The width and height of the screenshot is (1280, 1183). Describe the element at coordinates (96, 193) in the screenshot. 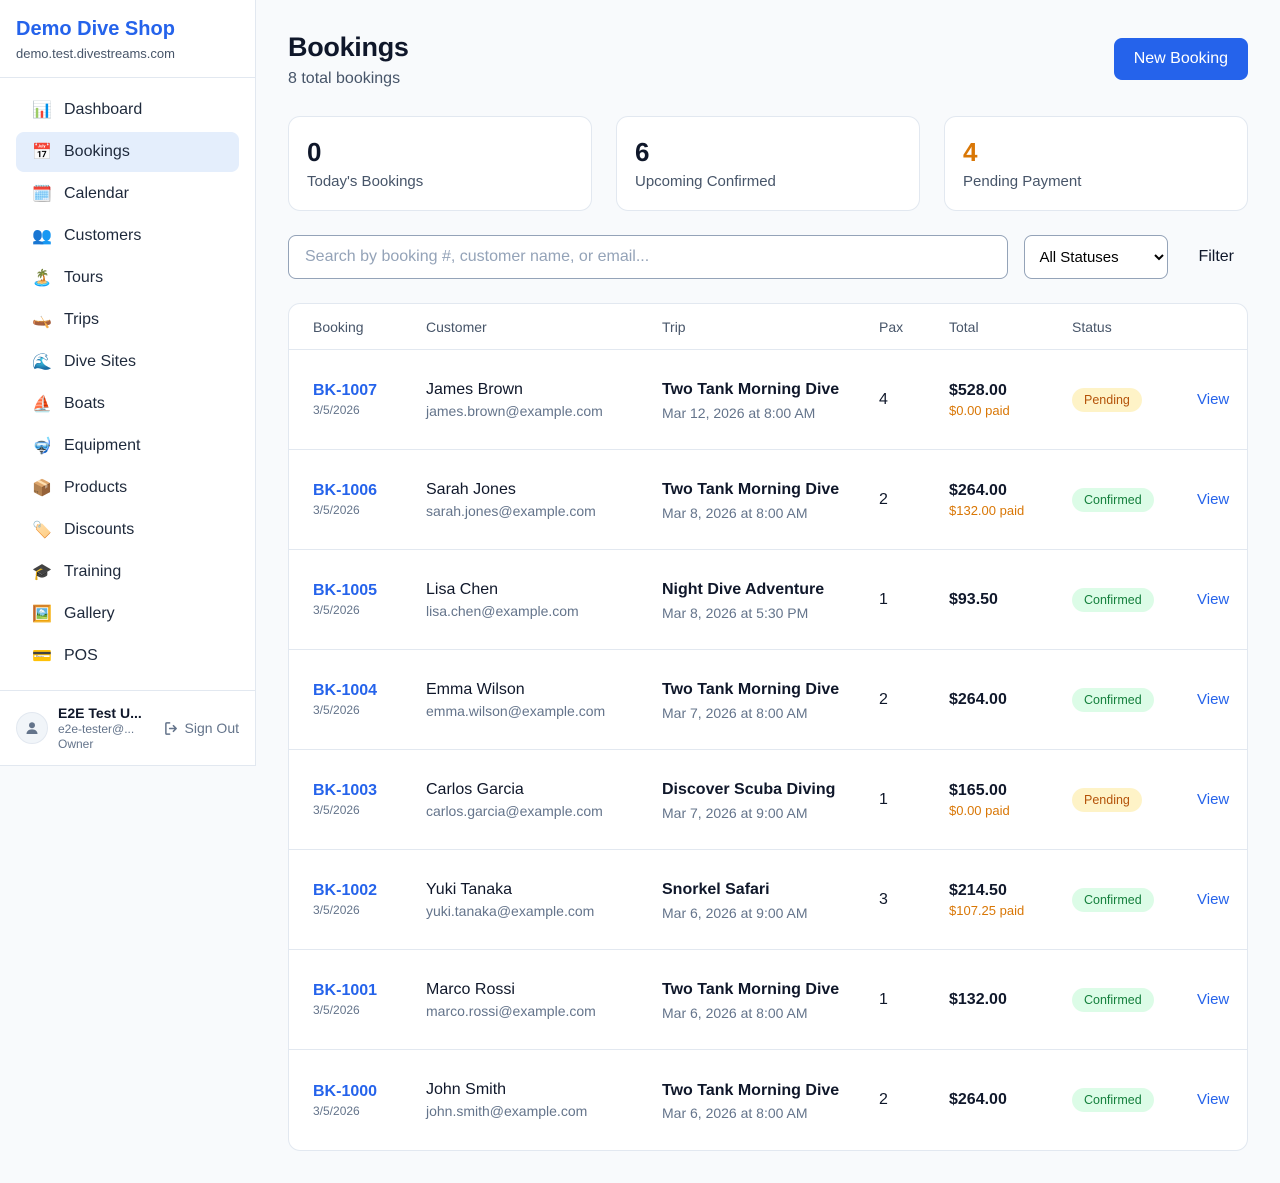

I see `sidebar-item-label: Calendar` at that location.